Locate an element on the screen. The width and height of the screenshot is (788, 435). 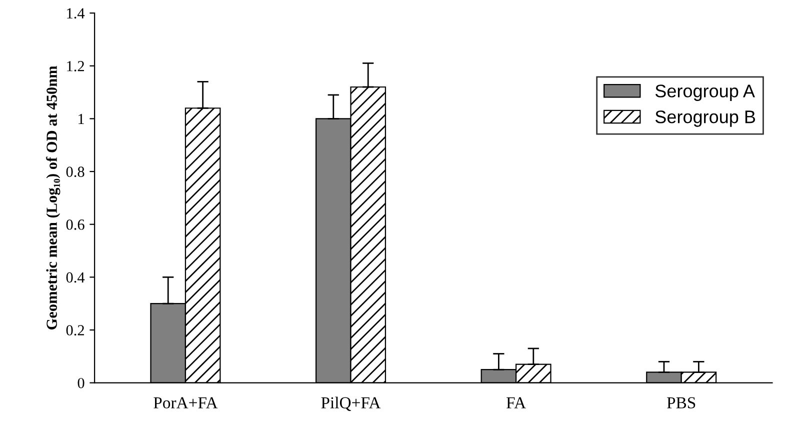
y-tick-label: 1.2 is located at coordinates (75, 66).